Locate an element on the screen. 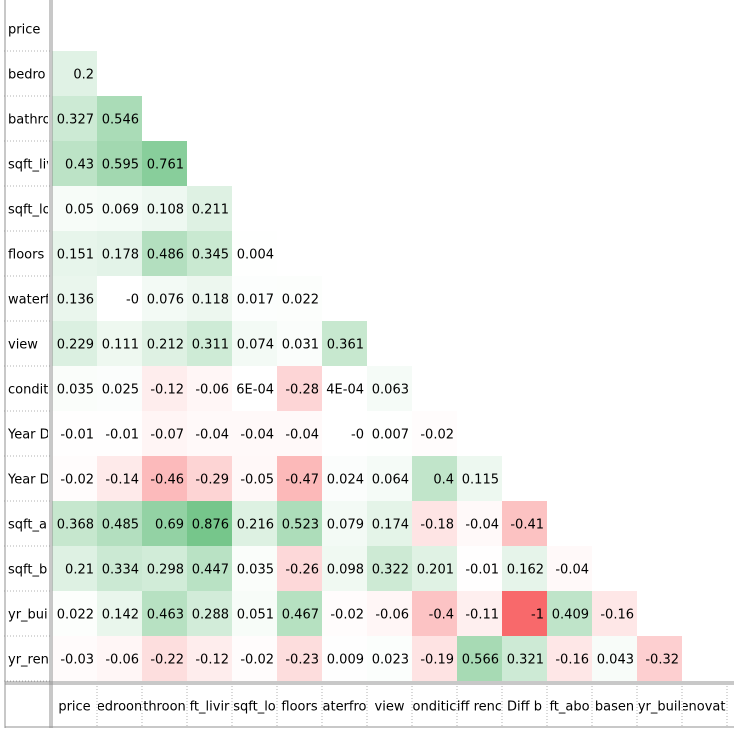  cell-value-label: -0.16 is located at coordinates (617, 615).